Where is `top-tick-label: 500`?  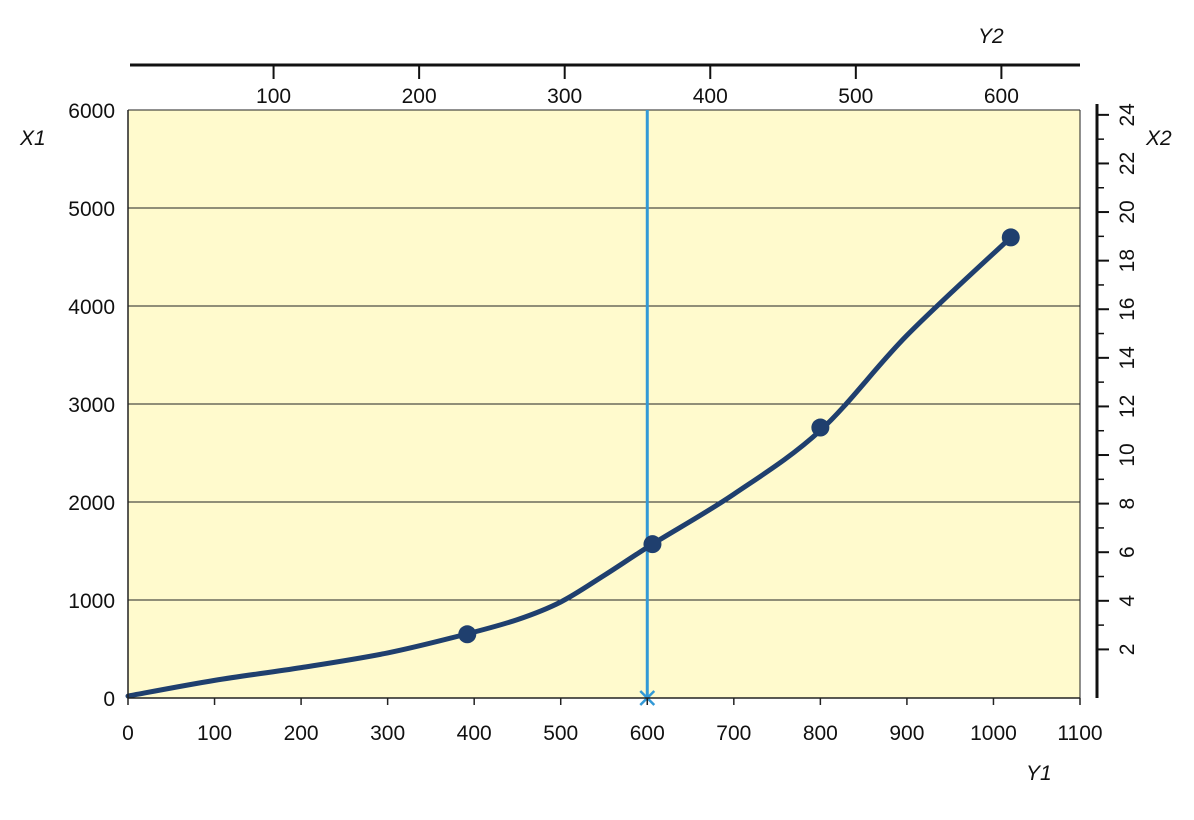 top-tick-label: 500 is located at coordinates (855, 96).